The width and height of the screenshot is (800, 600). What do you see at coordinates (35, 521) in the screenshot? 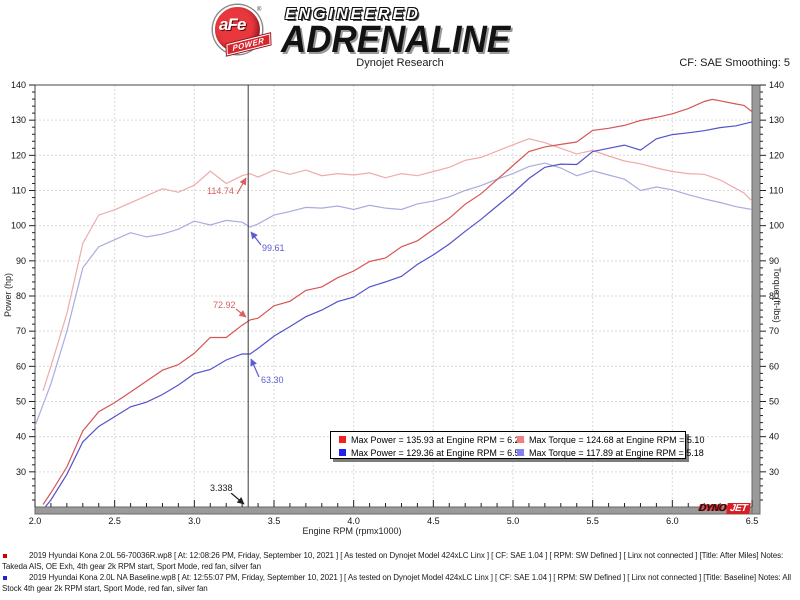
I see `svg-text: 2.0` at bounding box center [35, 521].